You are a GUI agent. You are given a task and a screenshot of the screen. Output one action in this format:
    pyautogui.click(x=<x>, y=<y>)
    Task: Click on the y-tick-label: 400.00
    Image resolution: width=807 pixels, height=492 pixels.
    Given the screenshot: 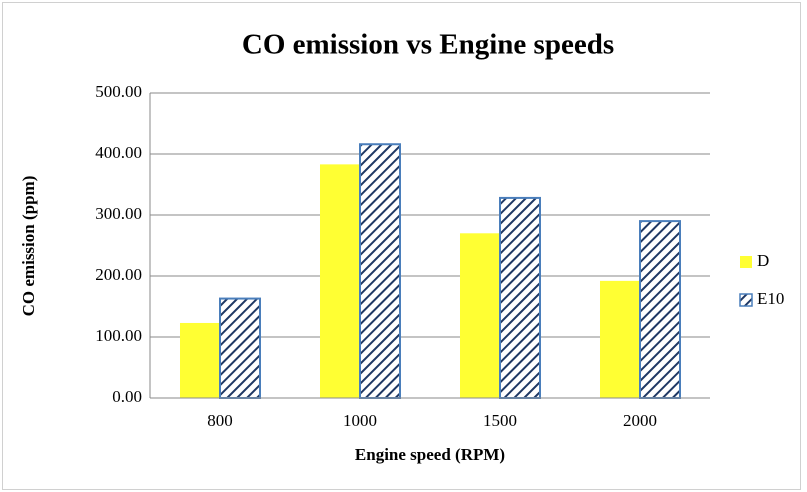 What is the action you would take?
    pyautogui.click(x=118, y=152)
    